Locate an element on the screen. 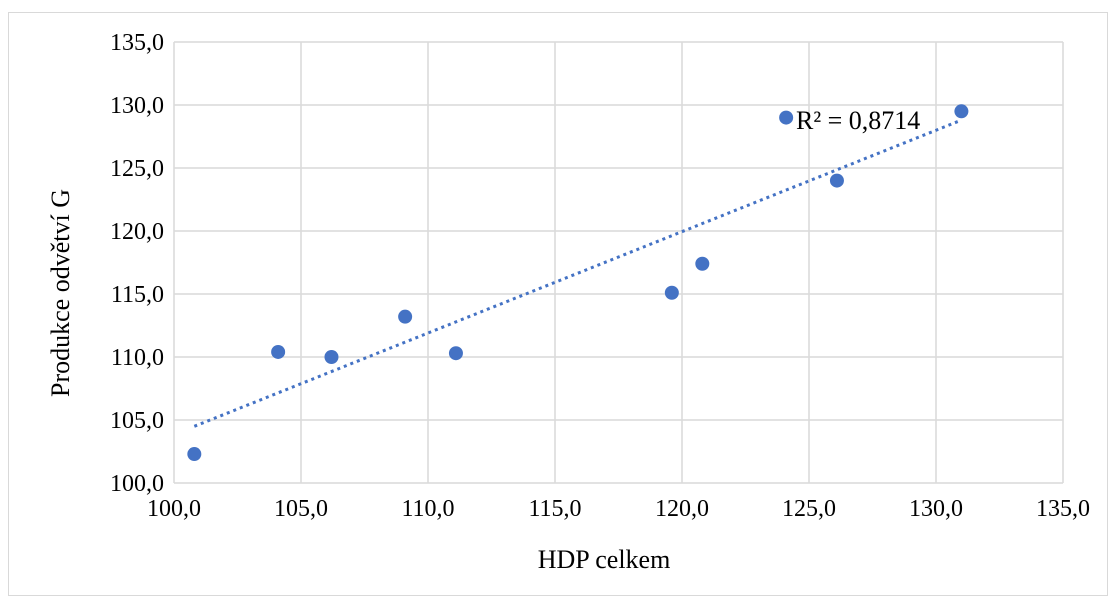  r-squared-annotation: R² = 0,8714 is located at coordinates (858, 120).